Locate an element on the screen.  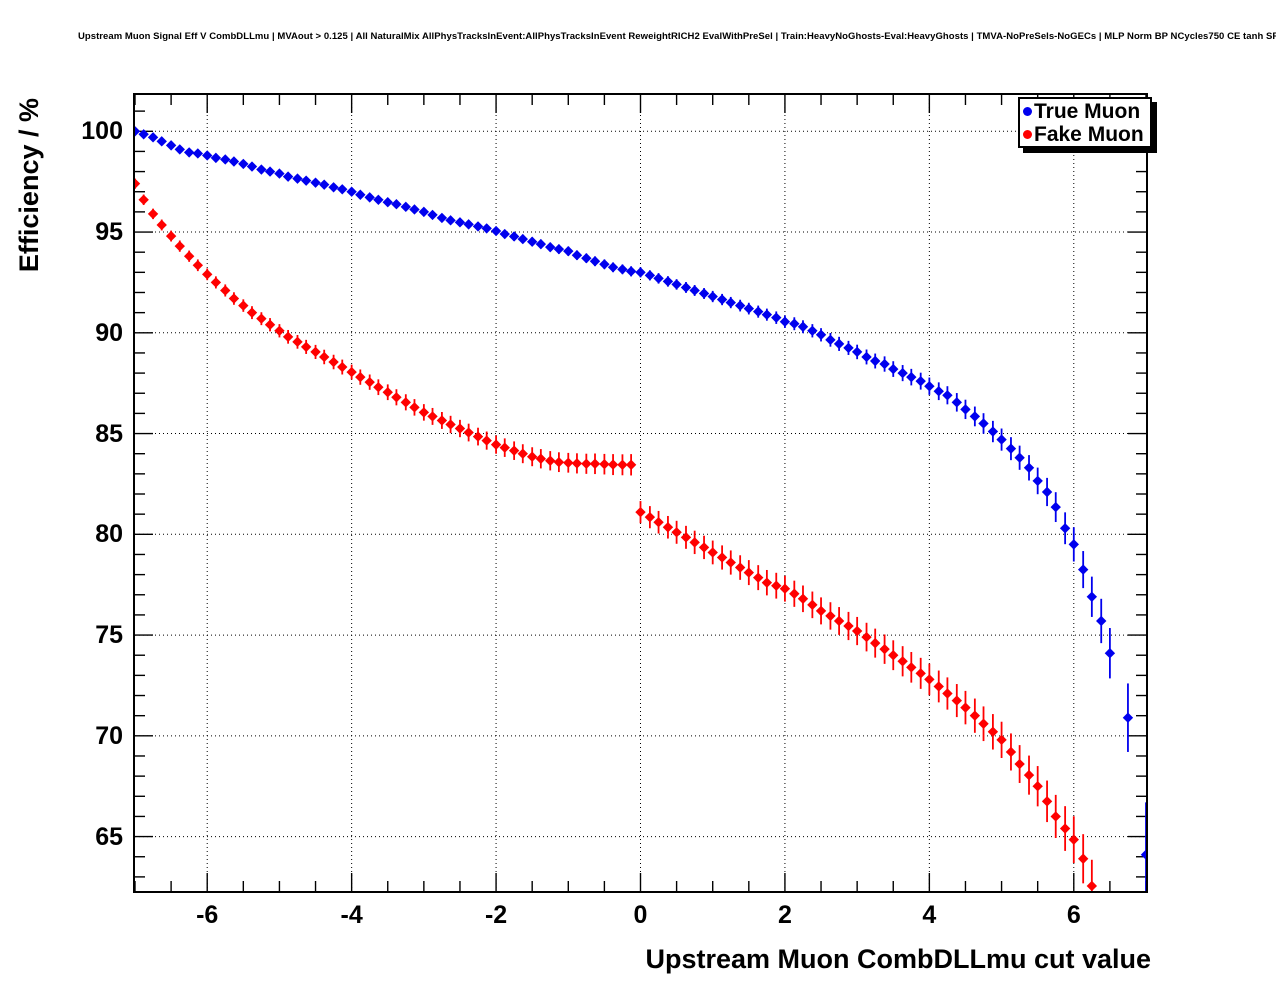
legend: True Muon Fake Muon is located at coordinates (1085, 122).